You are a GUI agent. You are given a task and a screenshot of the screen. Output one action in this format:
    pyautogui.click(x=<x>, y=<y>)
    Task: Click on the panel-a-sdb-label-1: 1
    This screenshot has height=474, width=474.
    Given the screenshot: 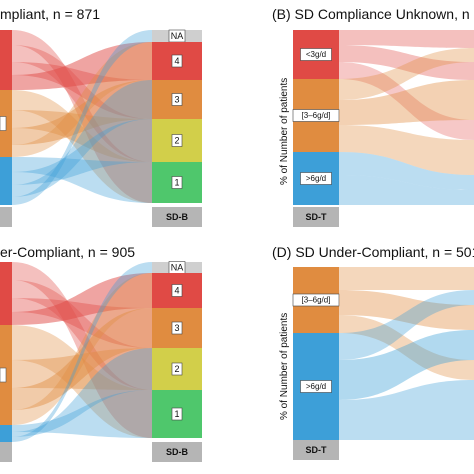 What is the action you would take?
    pyautogui.click(x=176, y=182)
    